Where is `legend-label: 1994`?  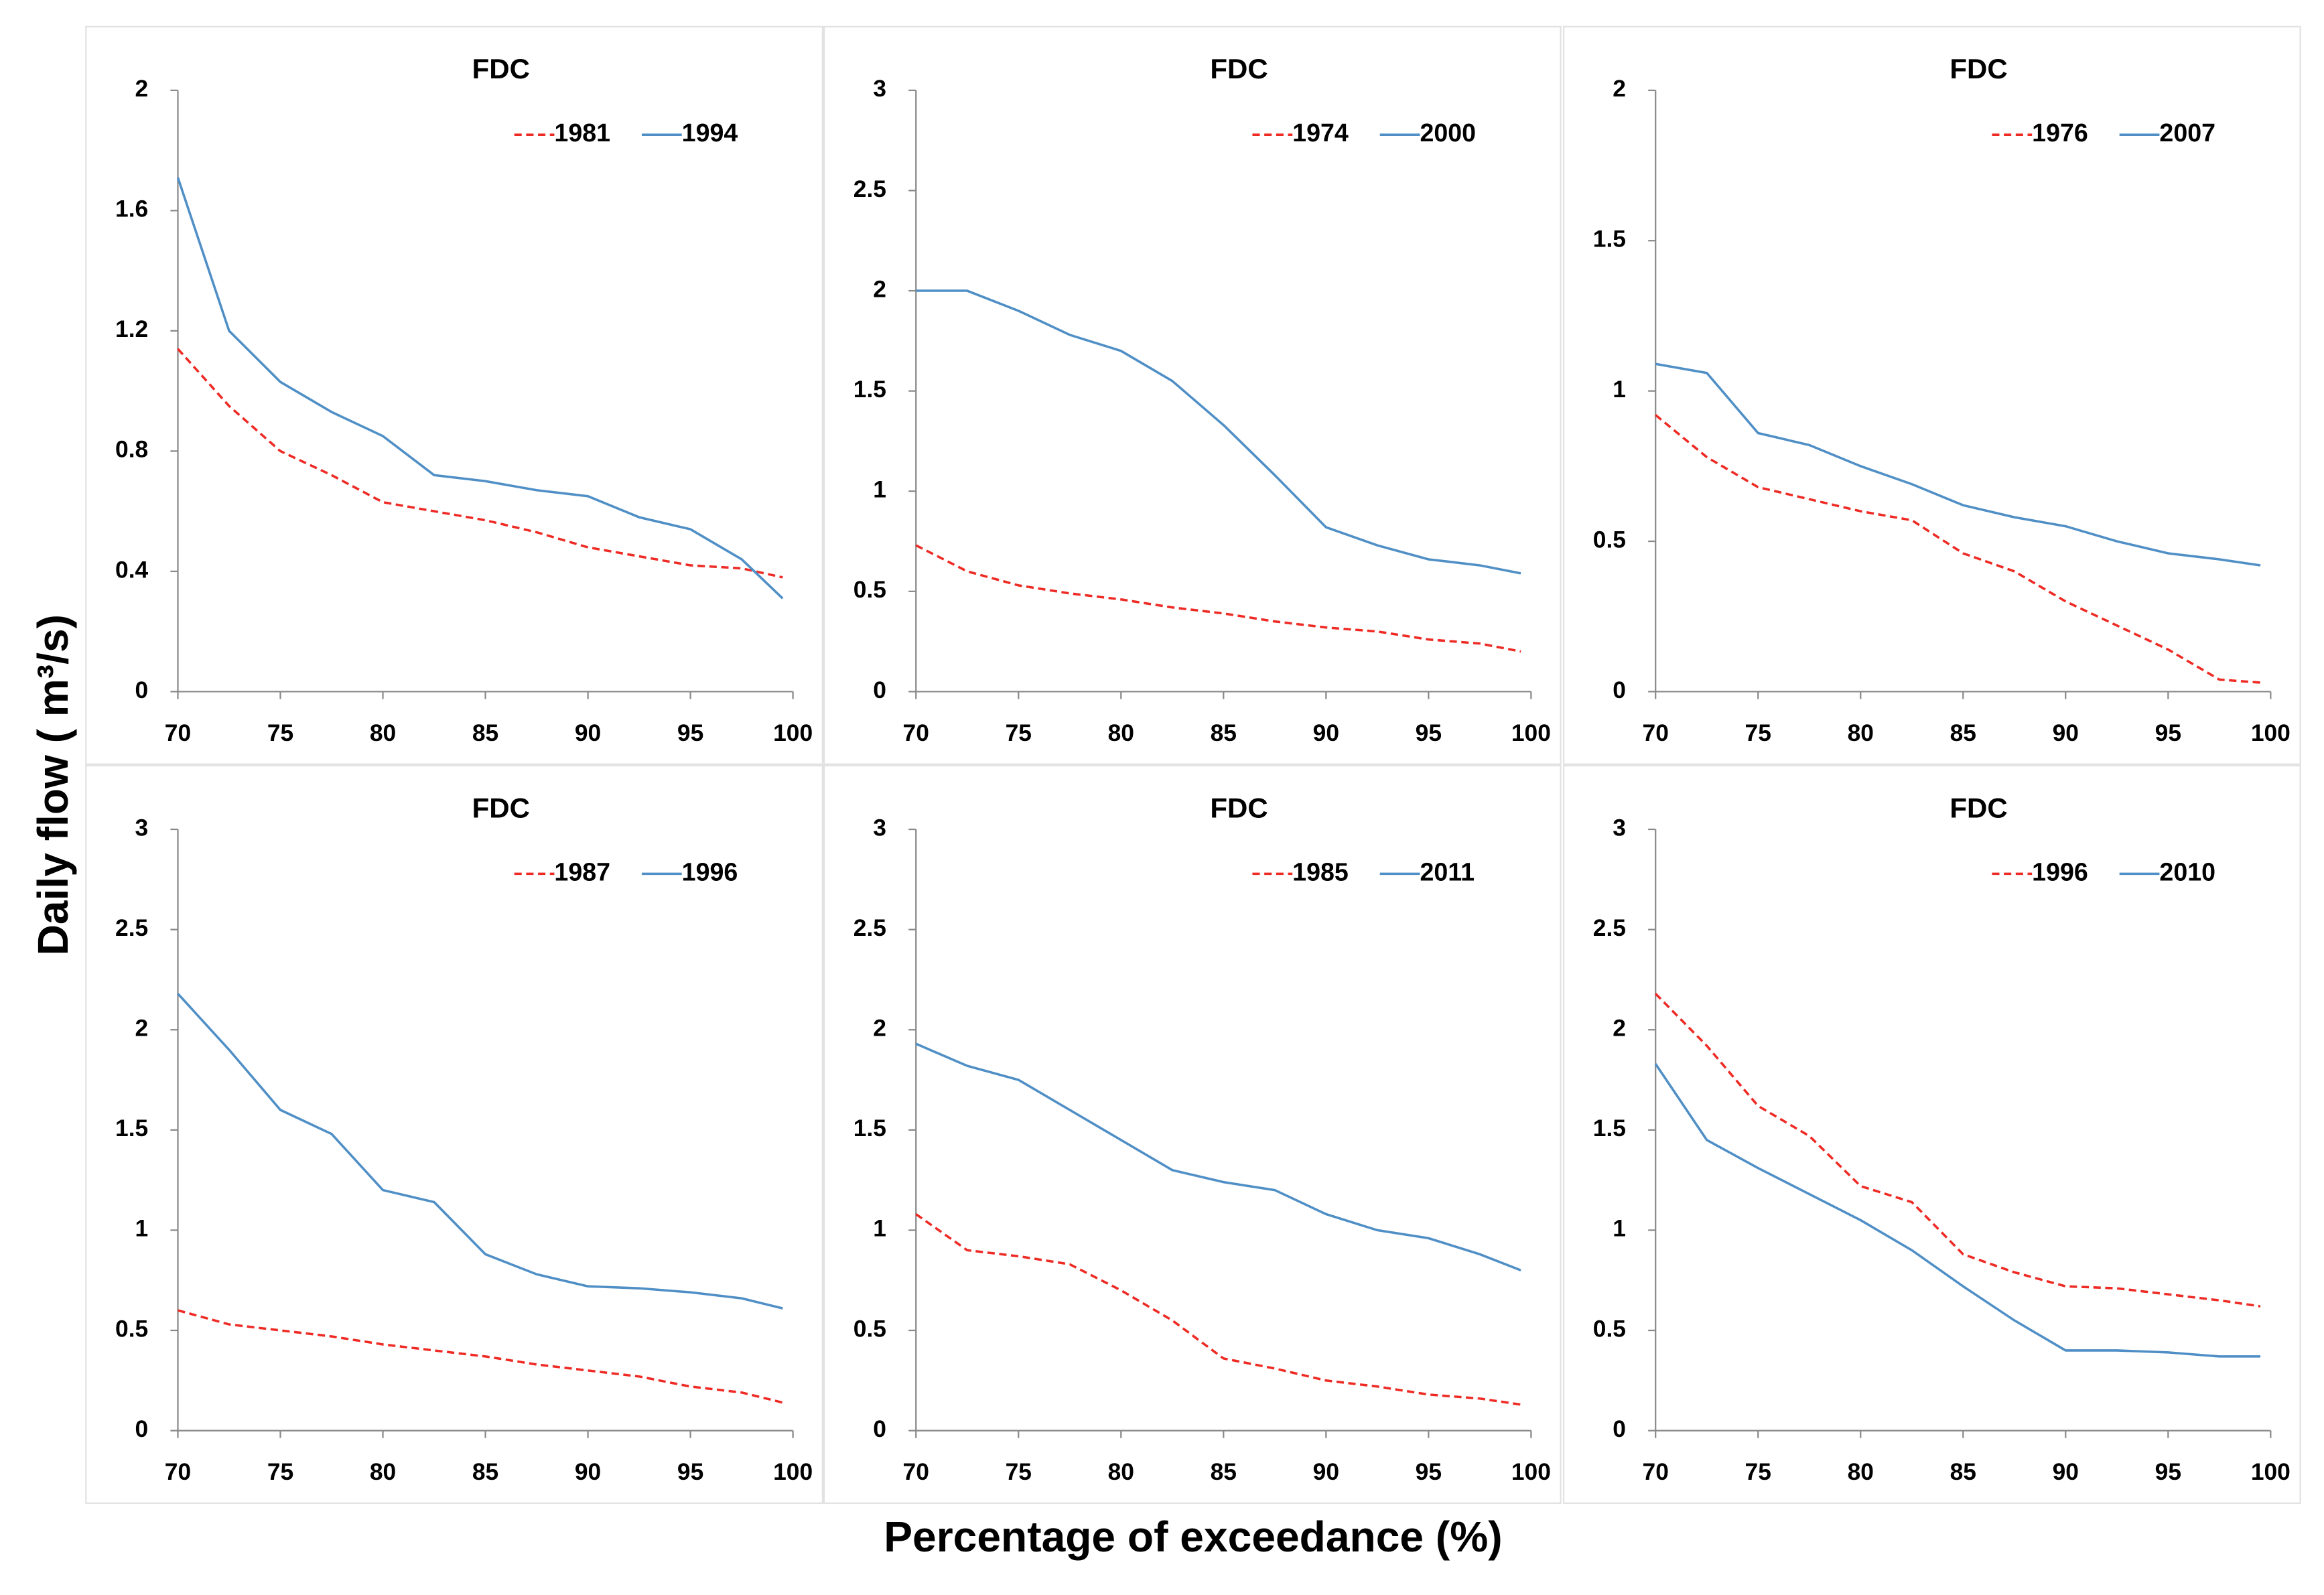
legend-label: 1994 is located at coordinates (710, 133).